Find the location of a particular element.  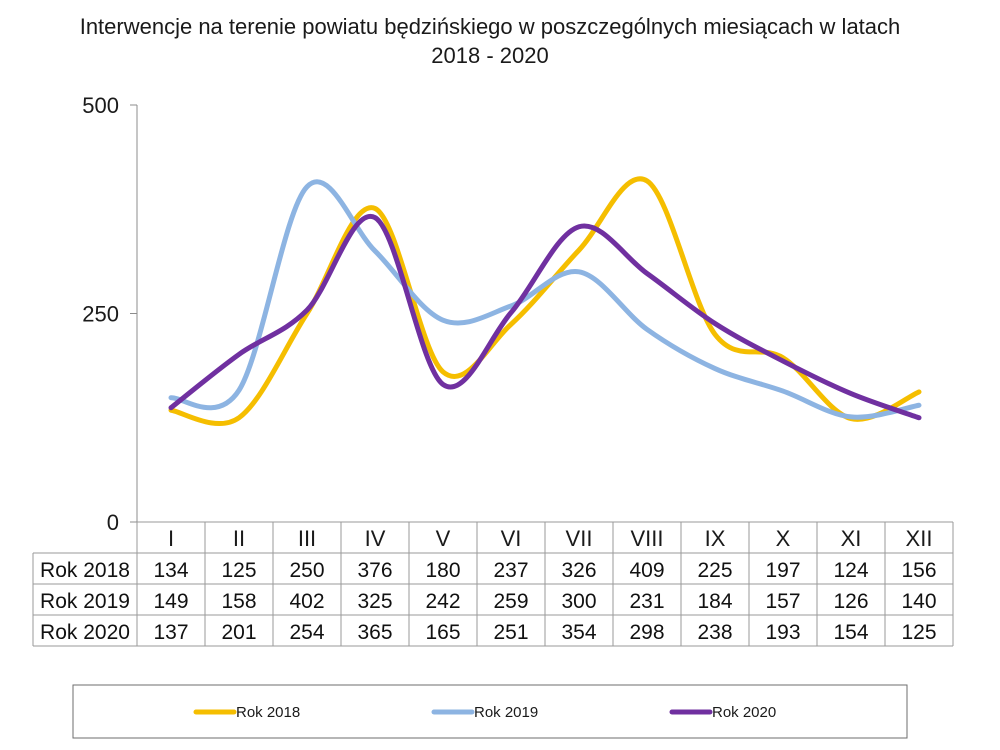

legend-label: Rok 2018 is located at coordinates (268, 712).